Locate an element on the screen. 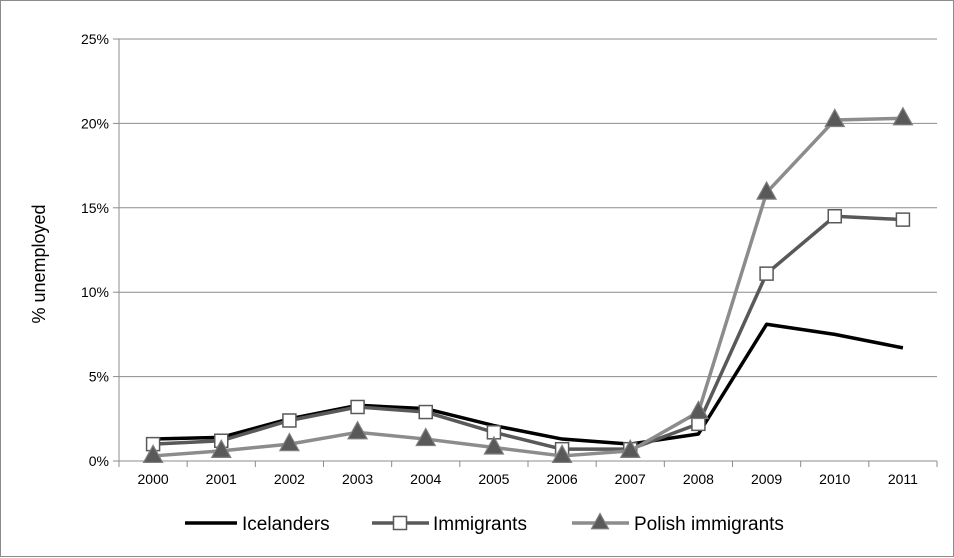 This screenshot has width=954, height=558. x-tick-label: 2002 is located at coordinates (289, 479).